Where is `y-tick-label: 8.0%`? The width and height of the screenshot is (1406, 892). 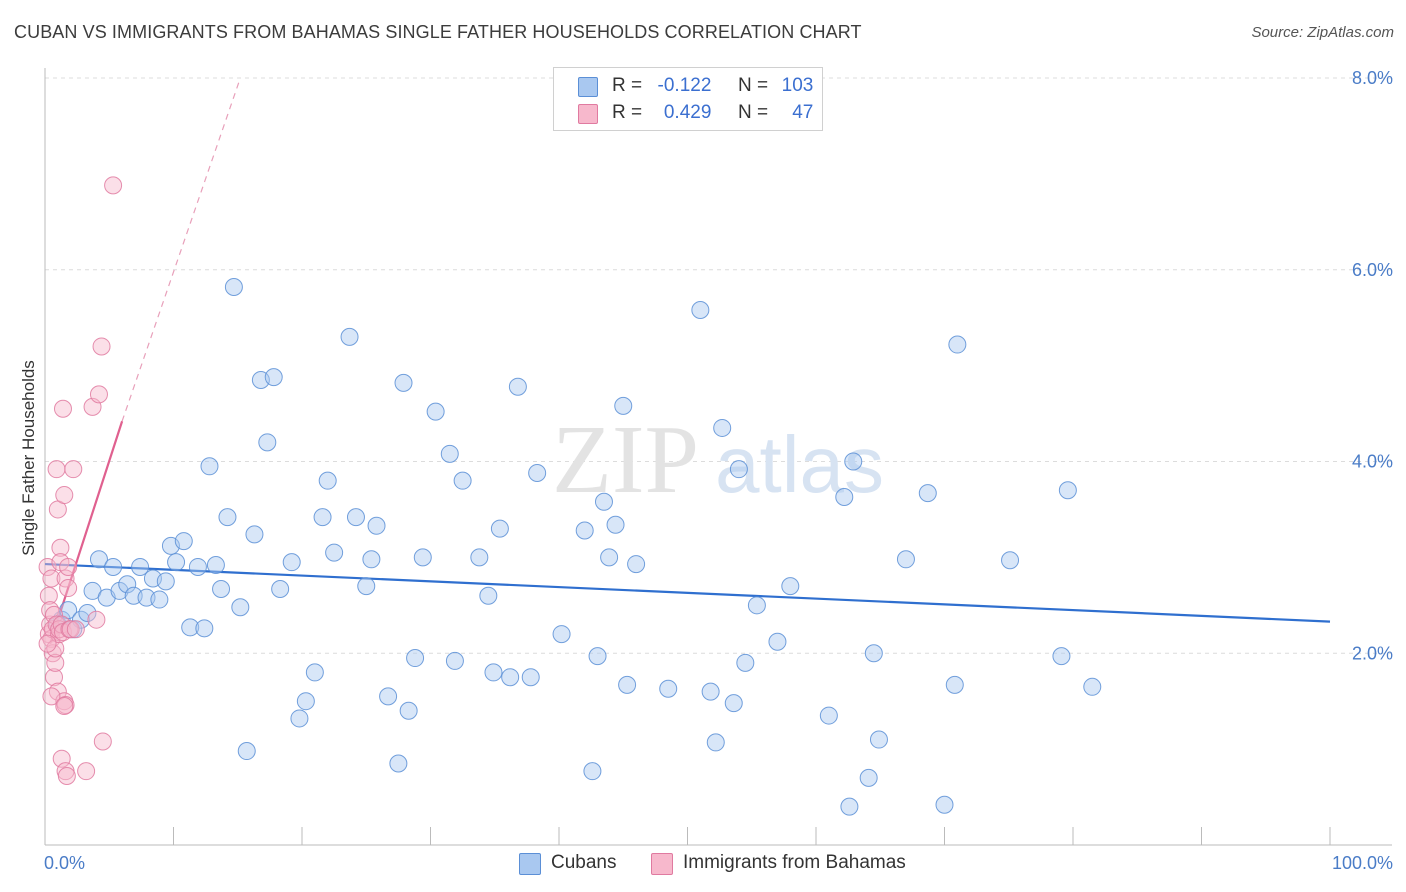 y-tick-label: 8.0% is located at coordinates (1372, 78).